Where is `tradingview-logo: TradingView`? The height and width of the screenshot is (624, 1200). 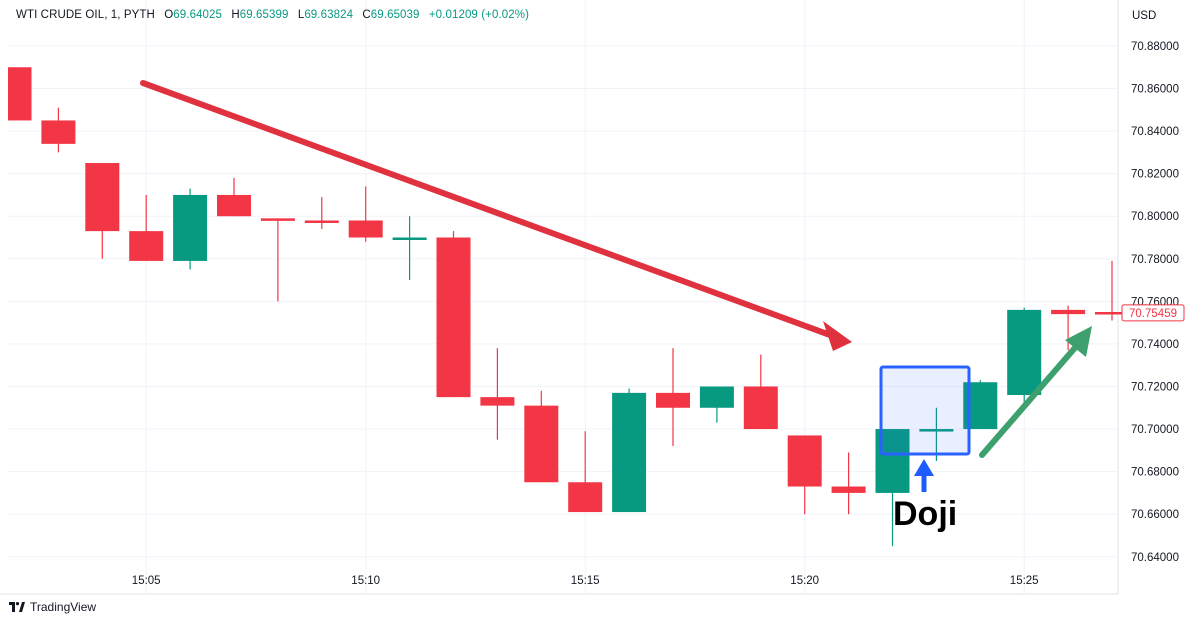 tradingview-logo: TradingView is located at coordinates (52, 607).